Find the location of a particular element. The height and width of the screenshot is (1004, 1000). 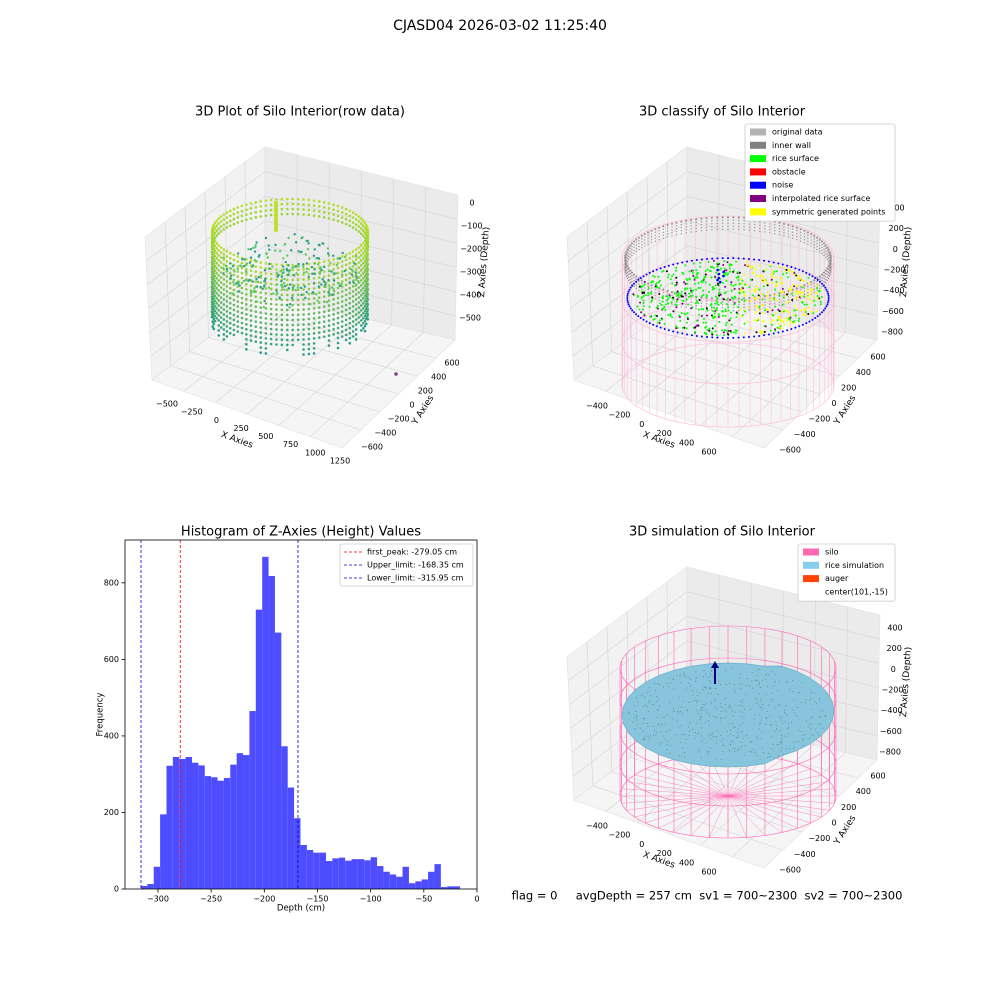

y-tick-label: 0 is located at coordinates (833, 823).